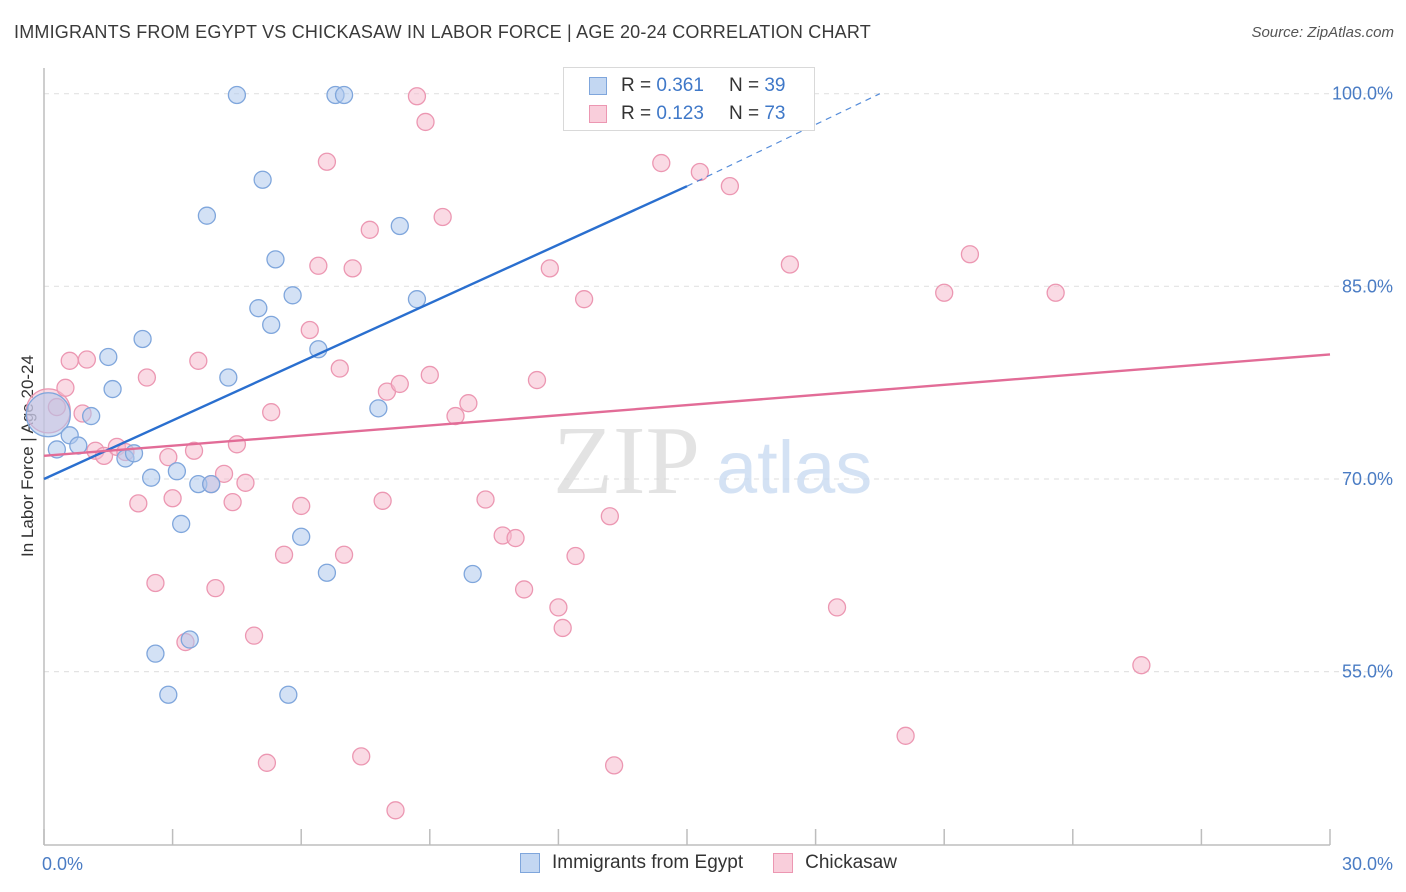 The width and height of the screenshot is (1406, 892). What do you see at coordinates (1367, 286) in the screenshot?
I see `y-tick-label-85: 85.0%` at bounding box center [1367, 286].